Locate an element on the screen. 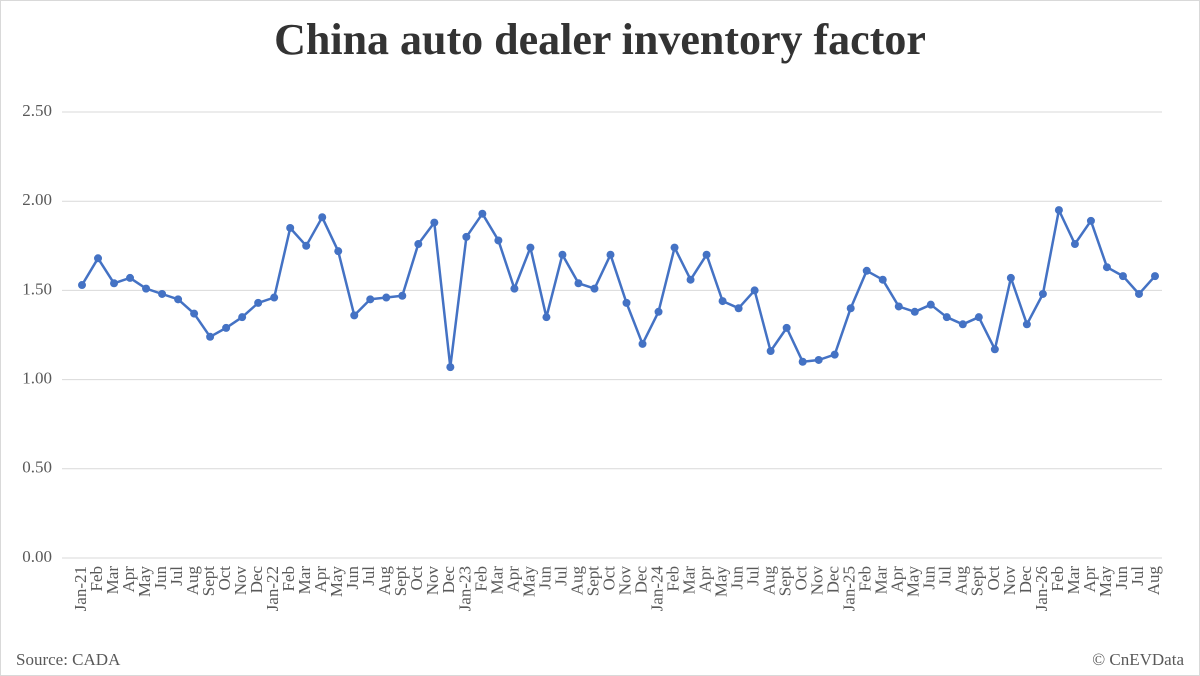  y-tick-label: 1.00 is located at coordinates (37, 378).